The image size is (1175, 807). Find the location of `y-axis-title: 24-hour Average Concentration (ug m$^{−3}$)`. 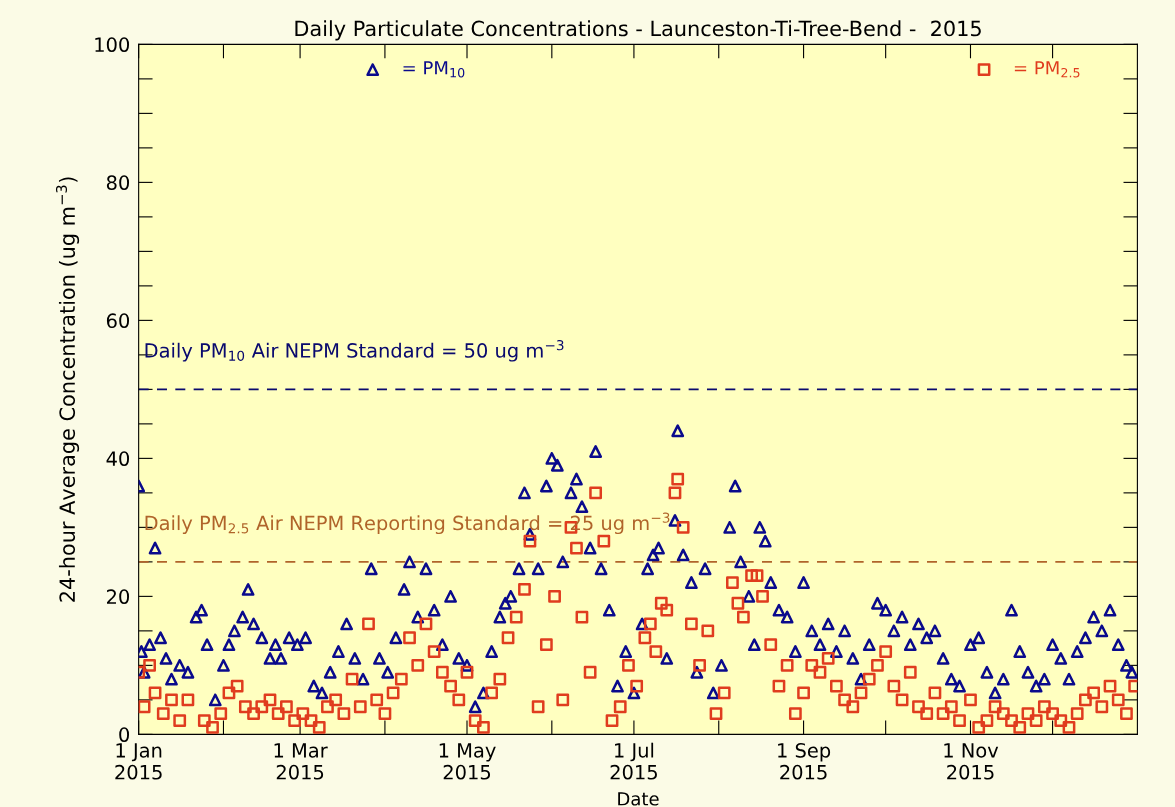

y-axis-title: 24-hour Average Concentration (ug m$^{−3}$) is located at coordinates (67, 389).